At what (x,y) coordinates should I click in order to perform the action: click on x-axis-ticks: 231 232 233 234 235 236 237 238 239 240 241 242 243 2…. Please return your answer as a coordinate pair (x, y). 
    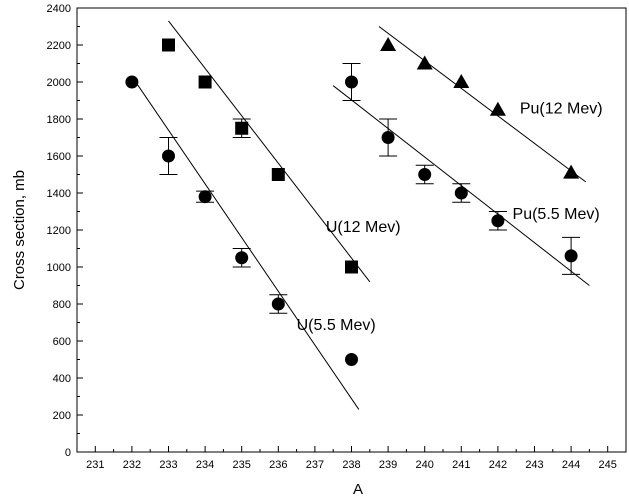
    Looking at the image, I should click on (351, 458).